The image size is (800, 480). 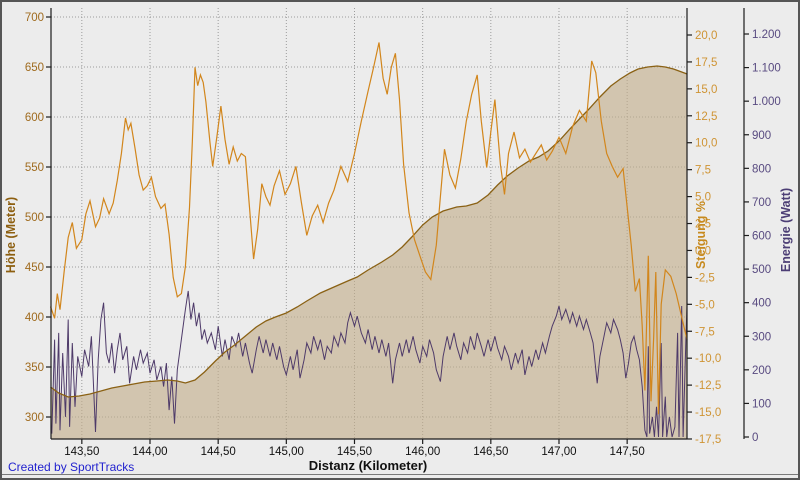 What do you see at coordinates (703, 171) in the screenshot?
I see `steigung-tick-label: 7,5` at bounding box center [703, 171].